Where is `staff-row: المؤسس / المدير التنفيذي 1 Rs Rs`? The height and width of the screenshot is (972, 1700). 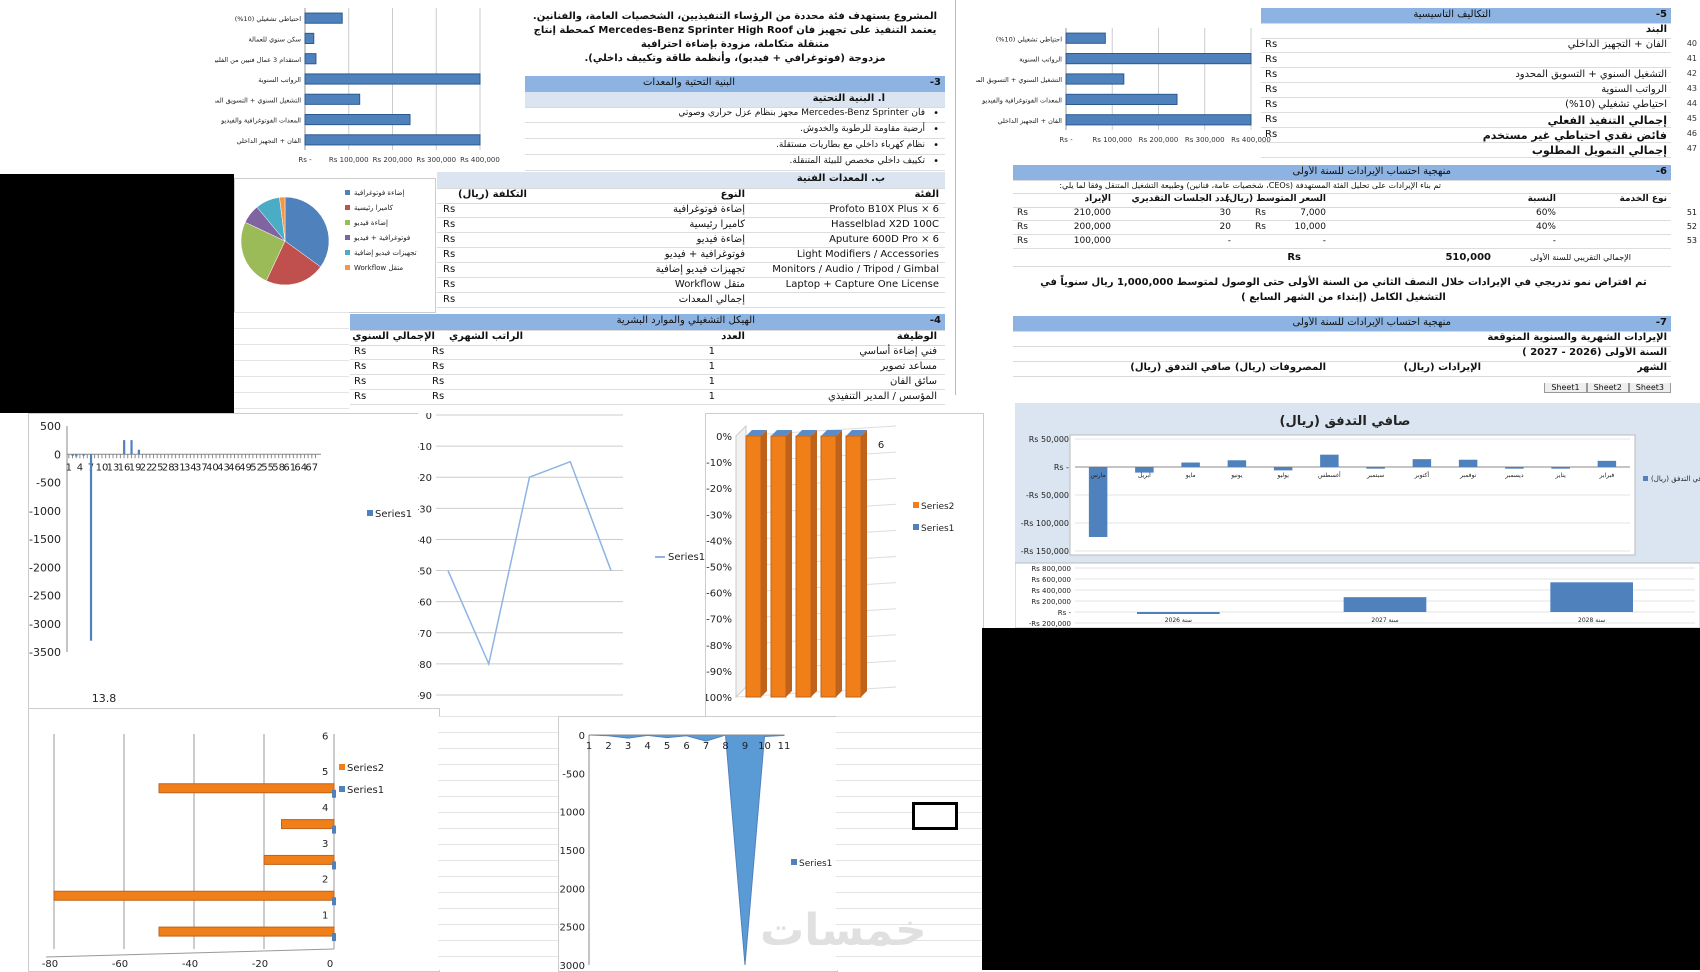
staff-row: المؤسس / المدير التنفيذي 1 Rs Rs is located at coordinates (647, 397).